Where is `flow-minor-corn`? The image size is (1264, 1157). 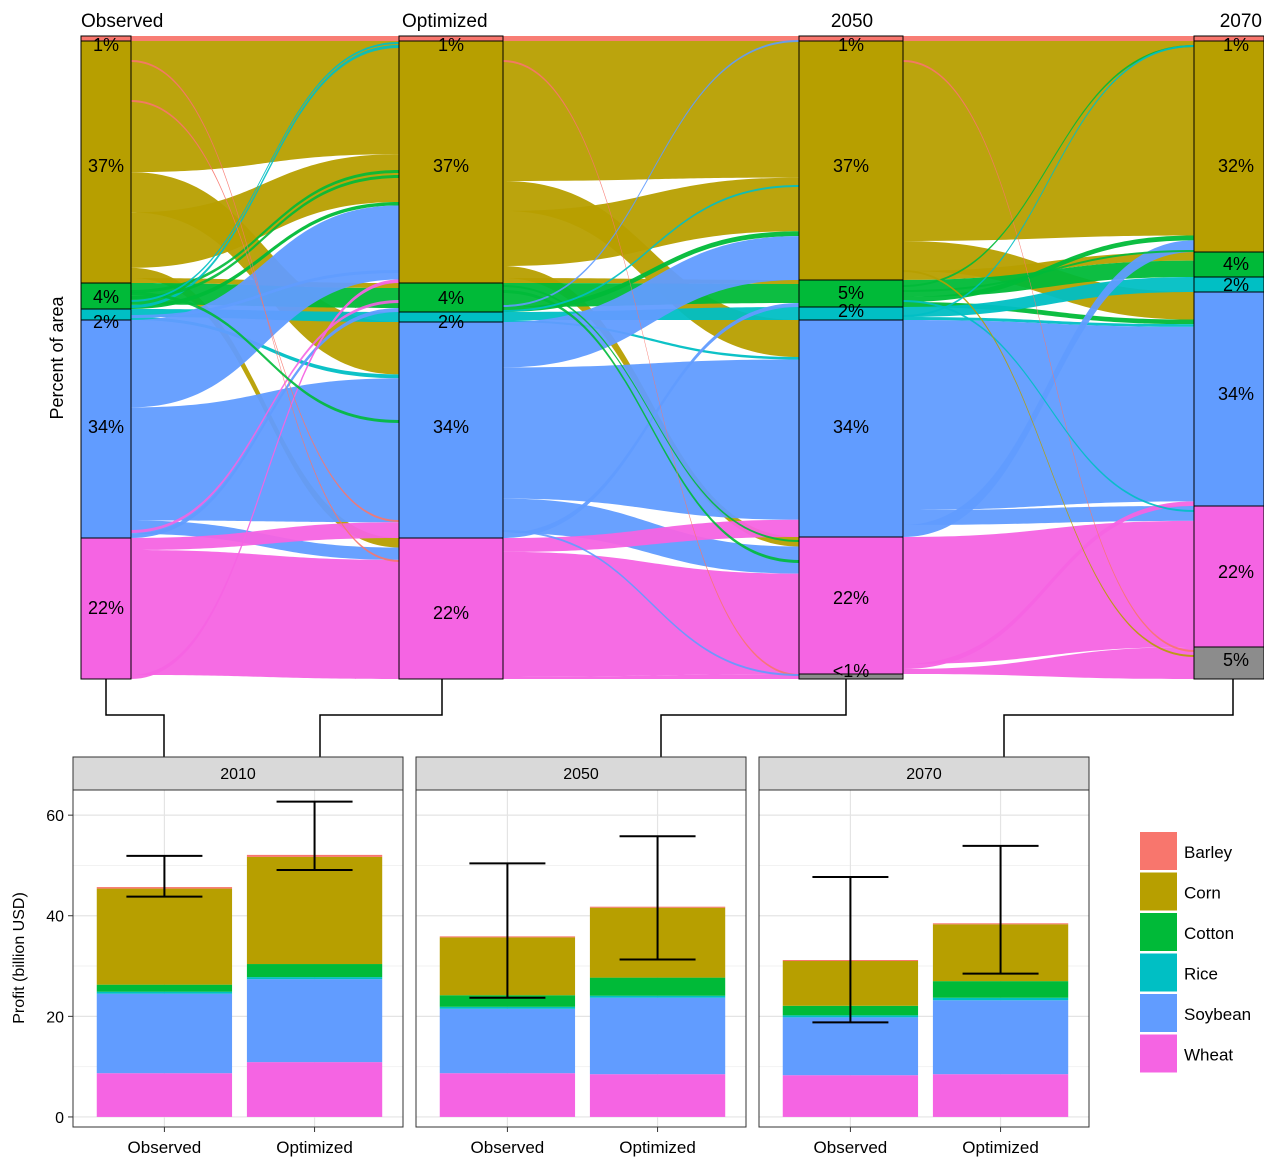 flow-minor-corn is located at coordinates (1048, 463).